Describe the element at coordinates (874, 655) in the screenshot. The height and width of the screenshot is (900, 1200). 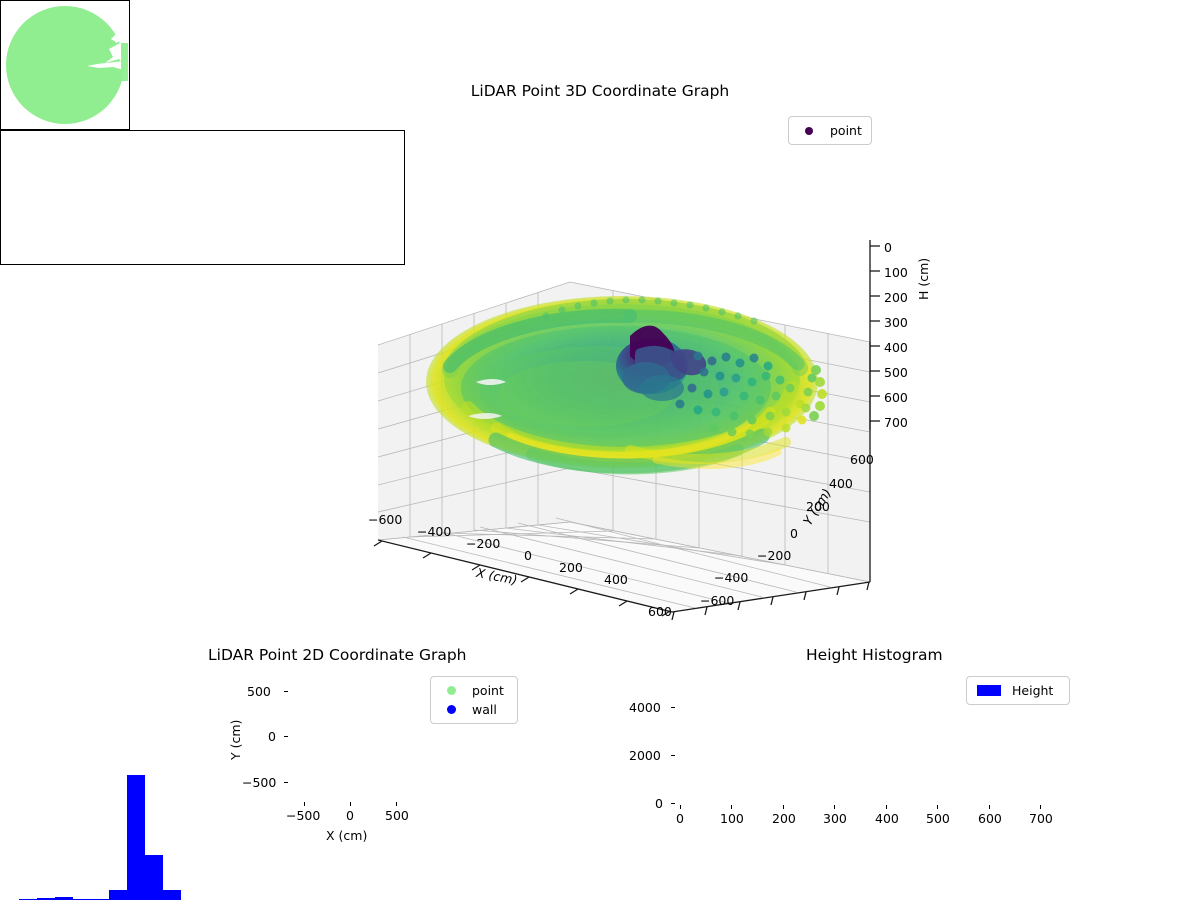
I see `histogram-title: Height Histogram` at that location.